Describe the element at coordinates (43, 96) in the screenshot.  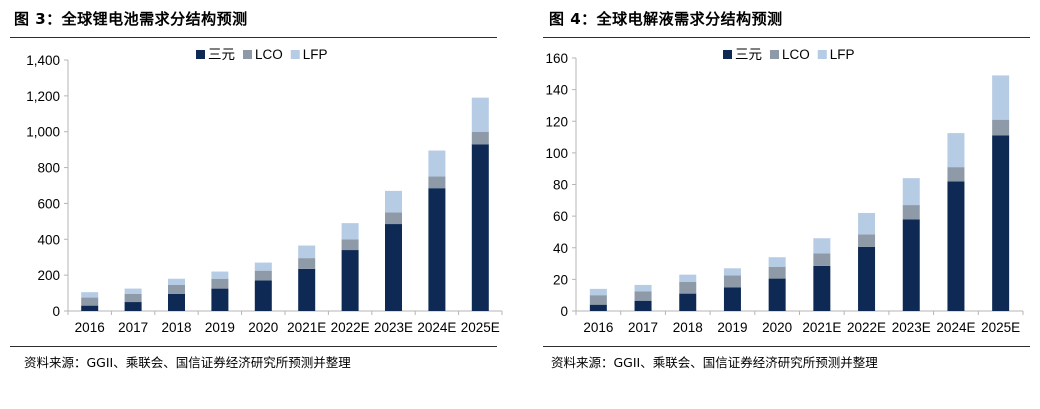
I see `y-tick-label: 1,200` at that location.